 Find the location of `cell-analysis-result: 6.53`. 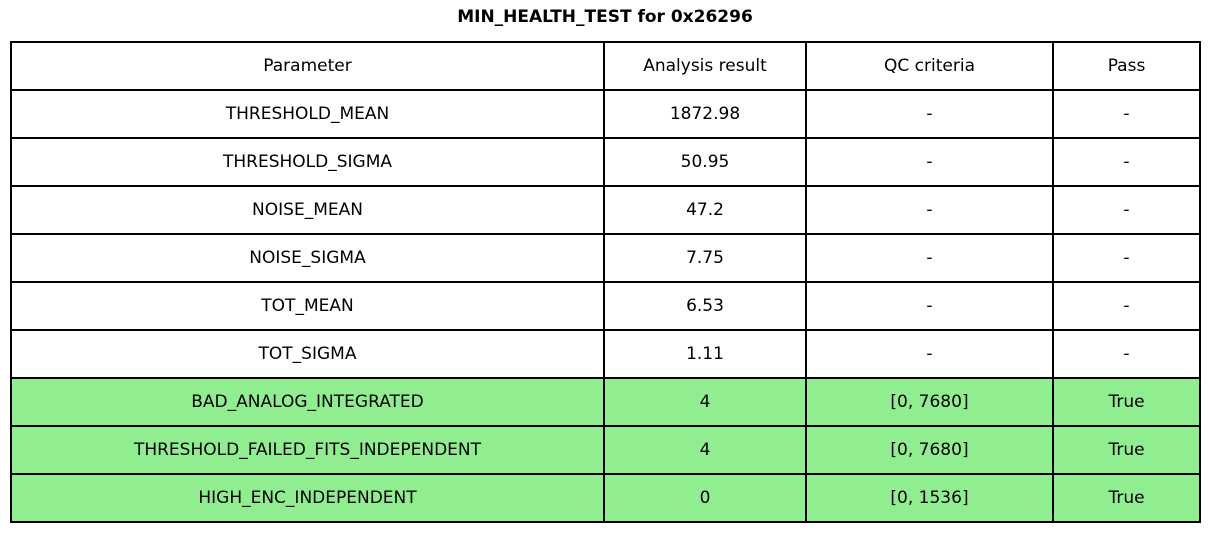

cell-analysis-result: 6.53 is located at coordinates (705, 306).